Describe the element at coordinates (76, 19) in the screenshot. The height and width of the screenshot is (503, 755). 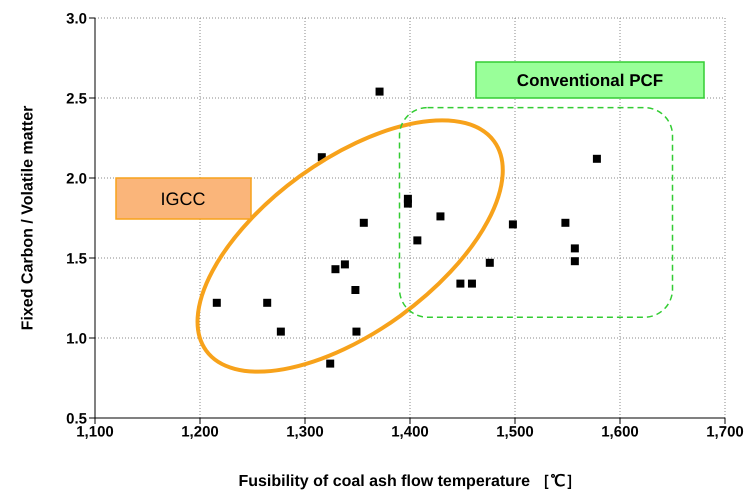
I see `y-tick-label: 3.0` at that location.